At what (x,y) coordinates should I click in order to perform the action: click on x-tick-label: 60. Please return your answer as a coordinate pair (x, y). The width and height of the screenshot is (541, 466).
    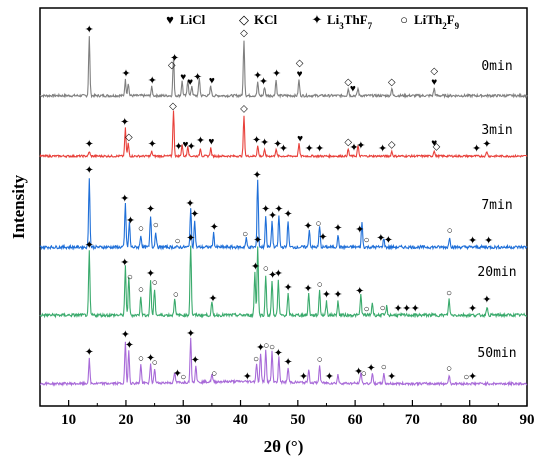
    Looking at the image, I should click on (355, 420).